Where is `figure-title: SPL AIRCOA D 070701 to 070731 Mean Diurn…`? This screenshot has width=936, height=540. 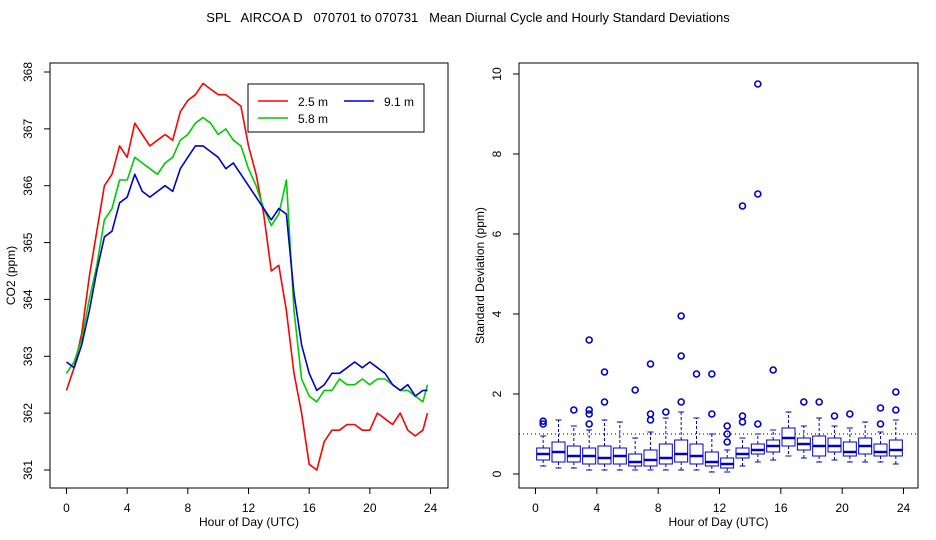
figure-title: SPL AIRCOA D 070701 to 070731 Mean Diurn… is located at coordinates (468, 17).